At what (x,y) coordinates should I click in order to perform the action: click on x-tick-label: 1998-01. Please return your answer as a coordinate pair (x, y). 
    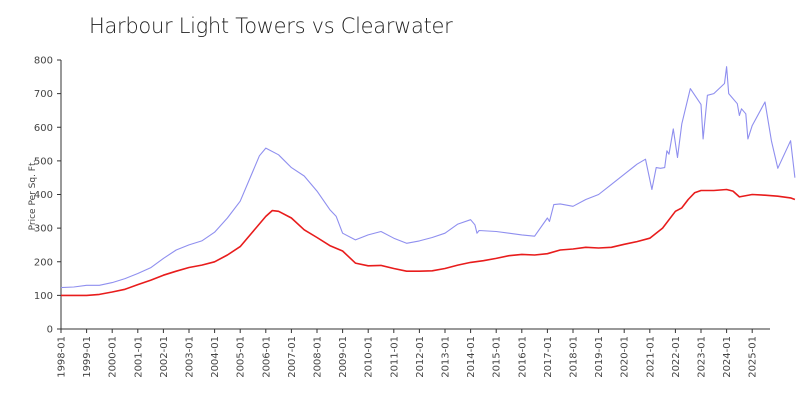
    Looking at the image, I should click on (62, 357).